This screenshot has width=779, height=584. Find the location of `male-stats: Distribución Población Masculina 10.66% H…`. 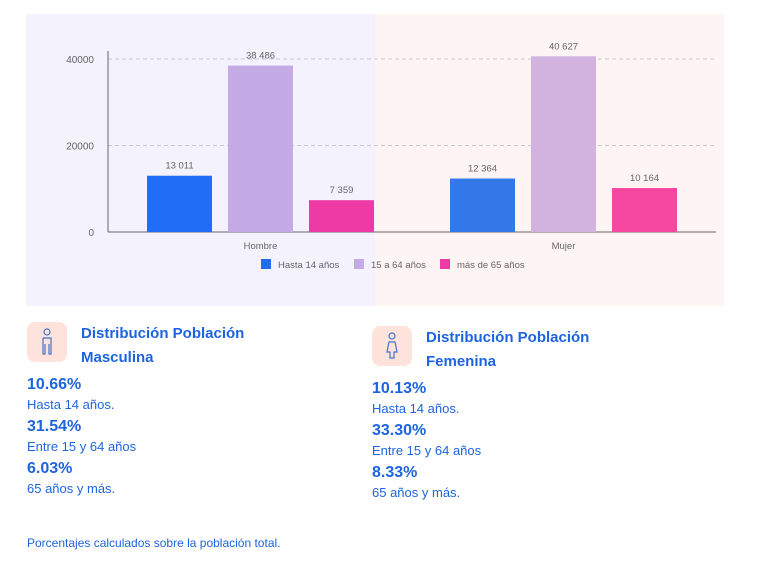

male-stats: Distribución Población Masculina 10.66% H… is located at coordinates (135, 409).